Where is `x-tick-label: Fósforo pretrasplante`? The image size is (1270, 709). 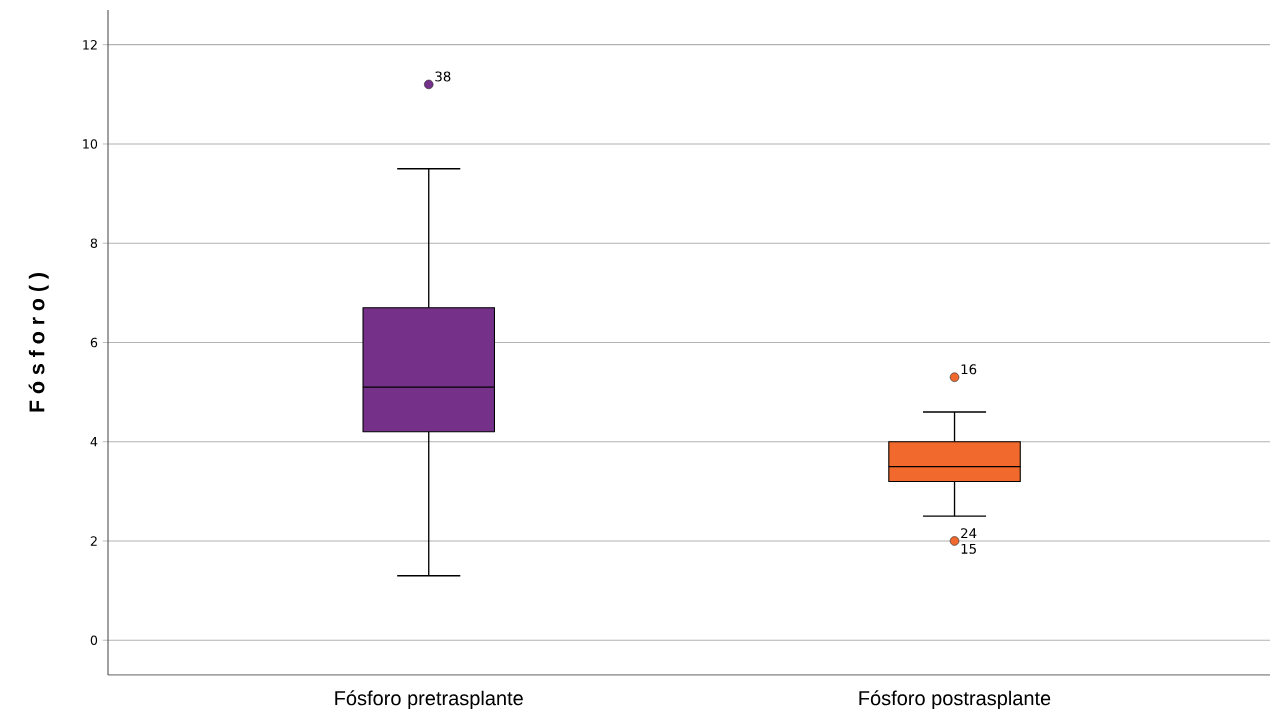 x-tick-label: Fósforo pretrasplante is located at coordinates (429, 699).